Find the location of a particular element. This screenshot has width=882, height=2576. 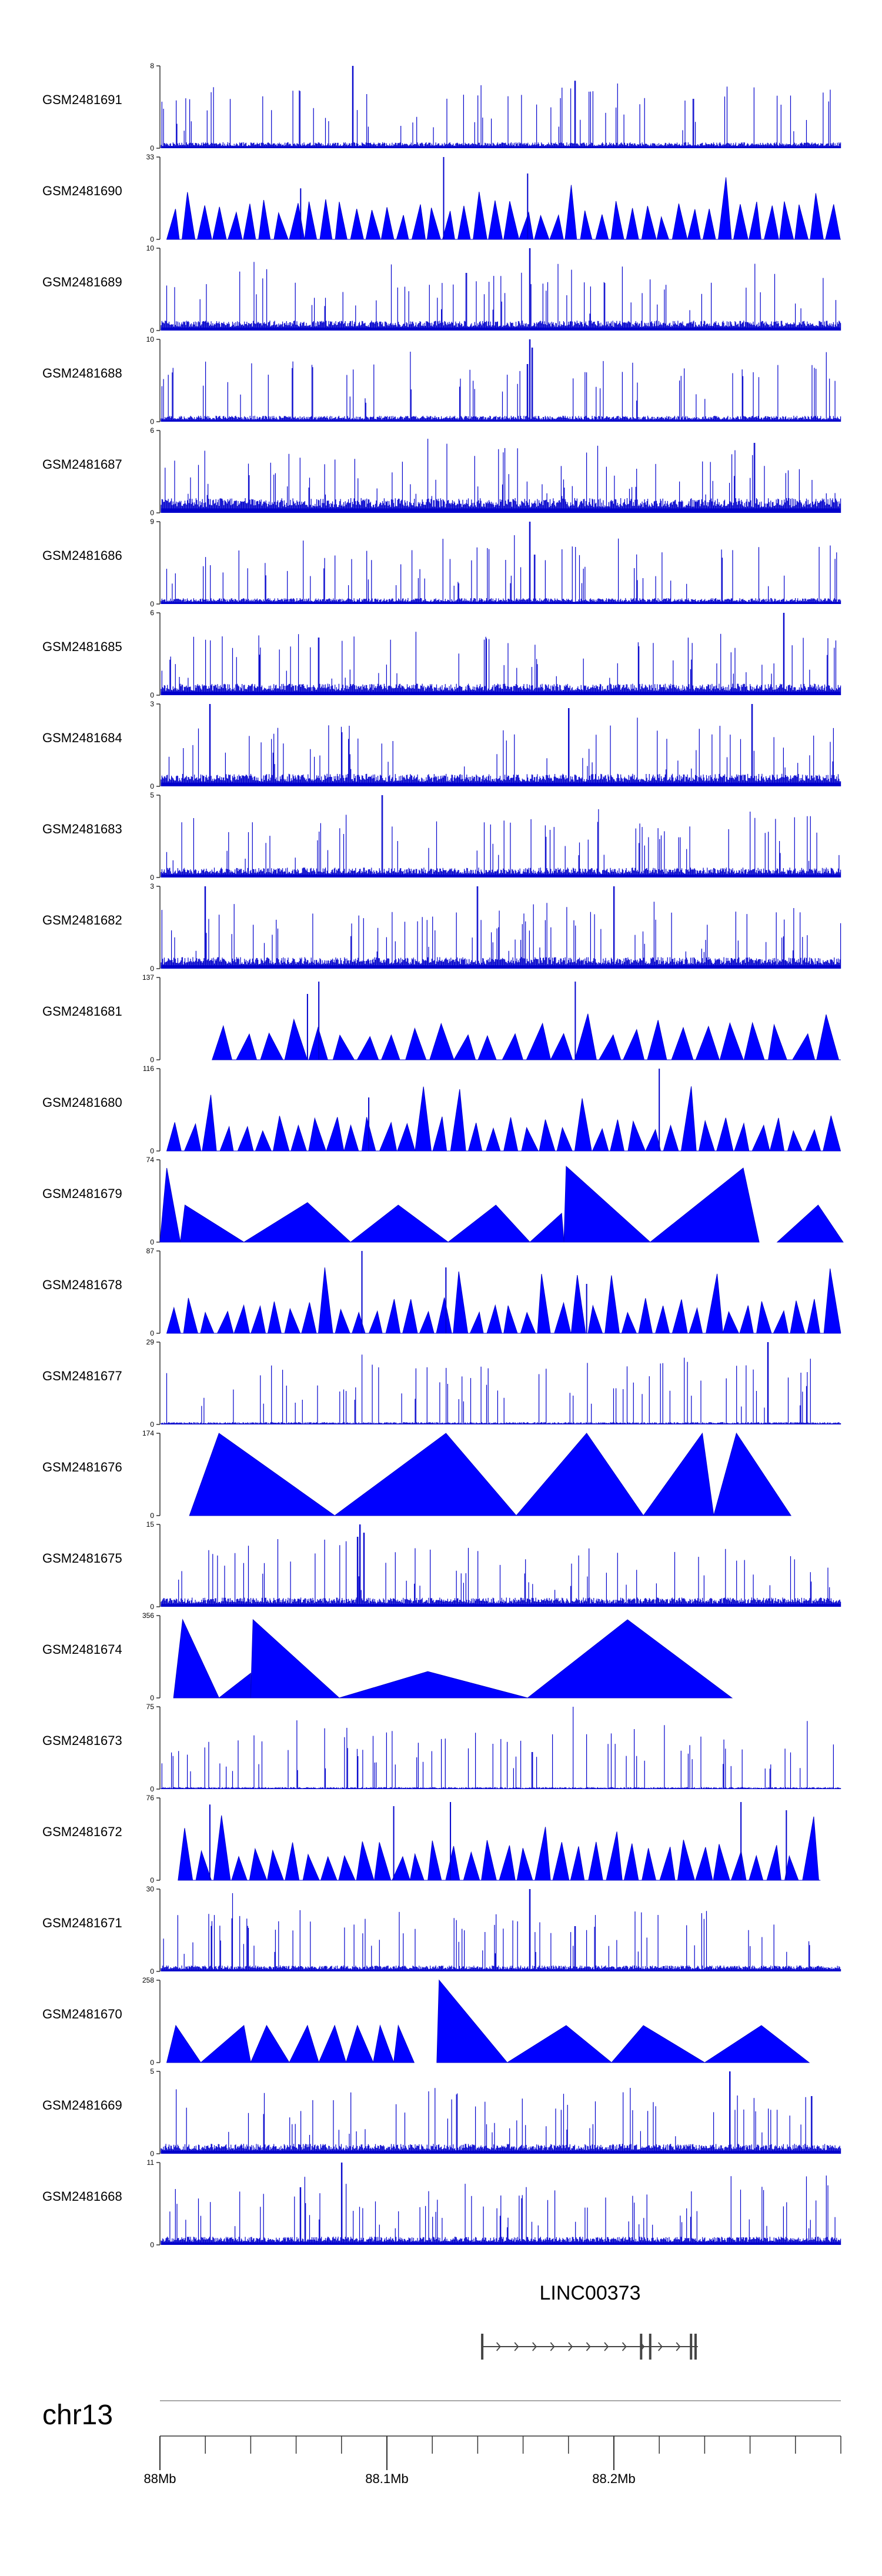

track-GSM2481676: GSM2481676 174 0 is located at coordinates (417, 1474).